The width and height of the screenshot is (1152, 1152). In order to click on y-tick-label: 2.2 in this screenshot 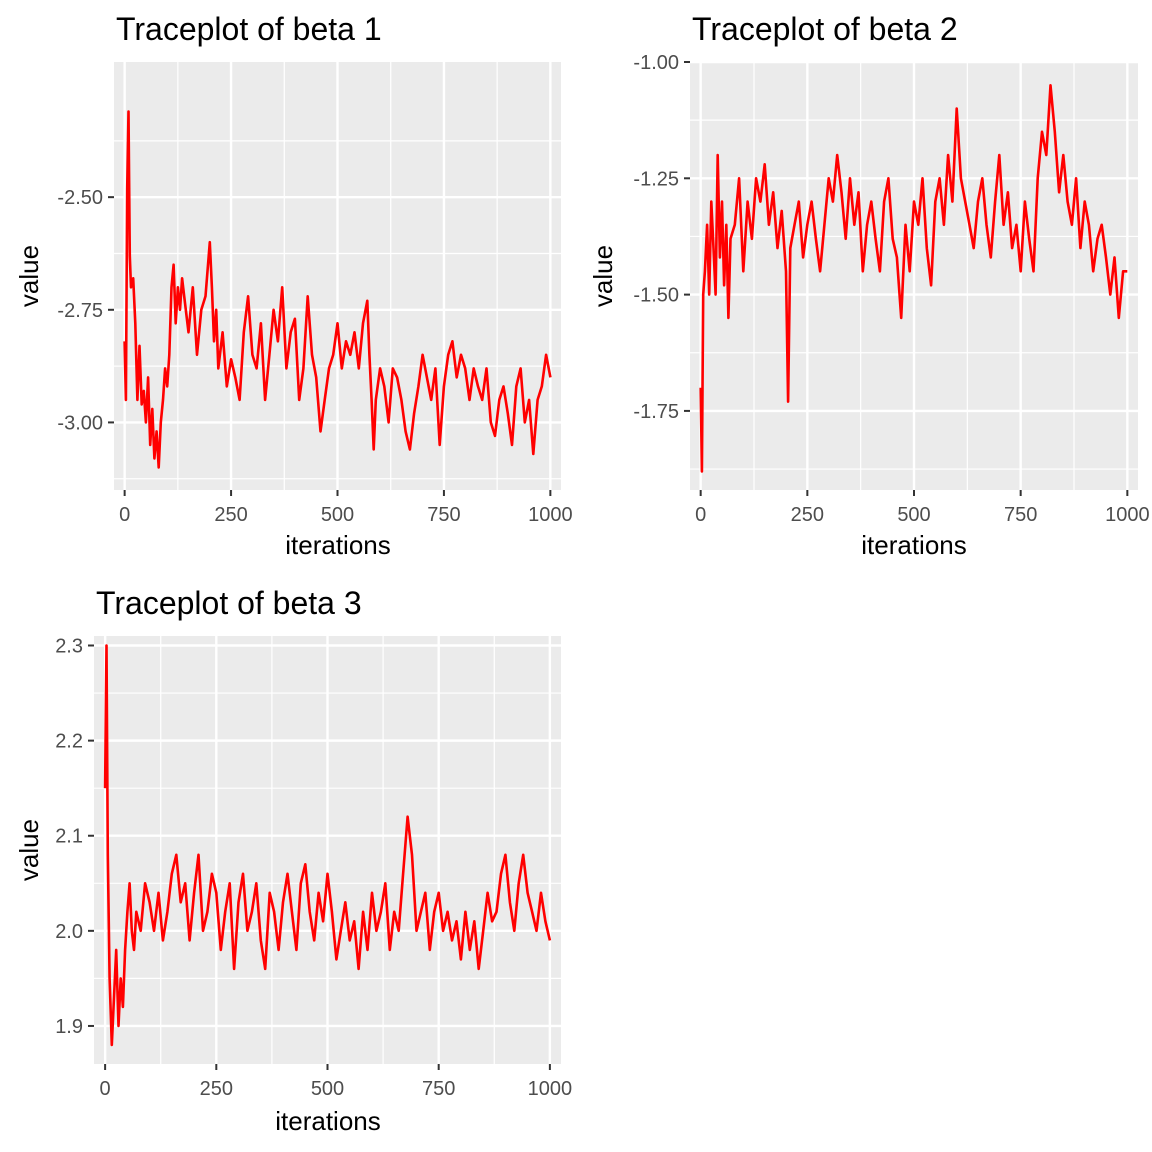, I will do `click(69, 742)`.